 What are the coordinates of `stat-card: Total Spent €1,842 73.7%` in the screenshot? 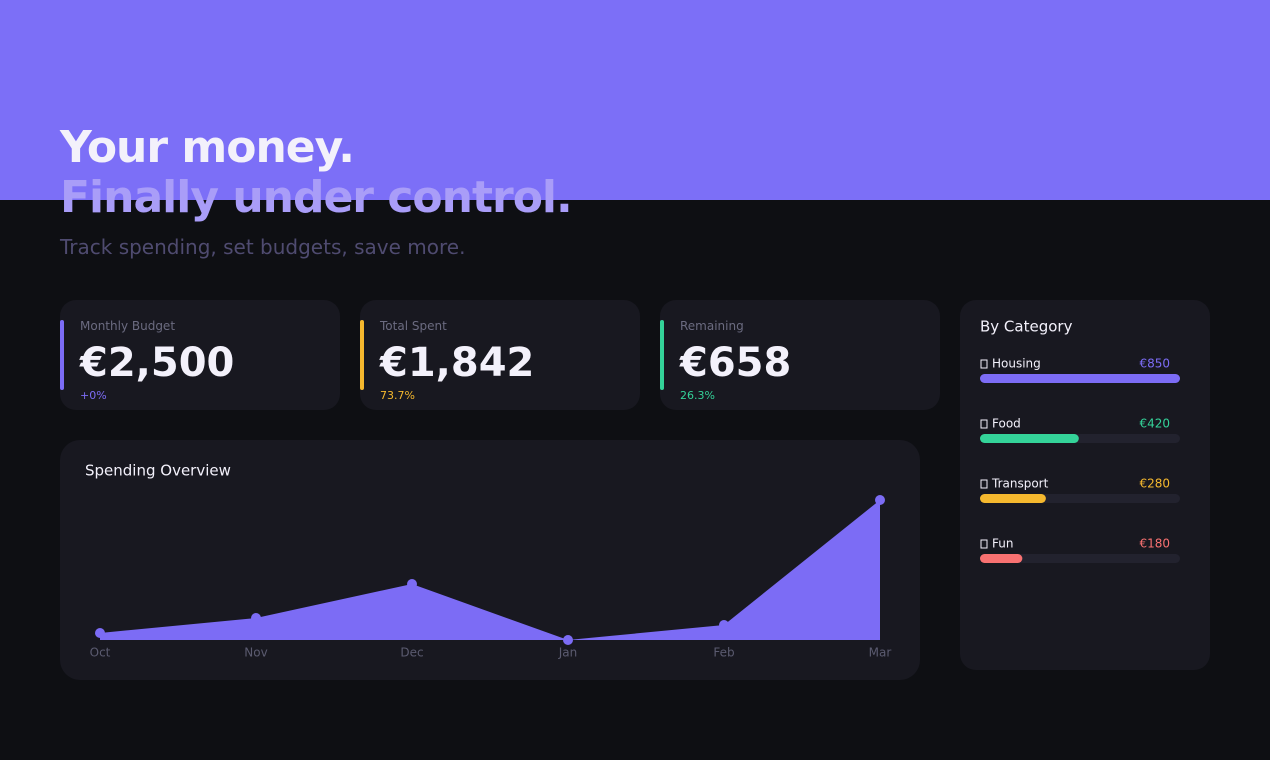 It's located at (500, 355).